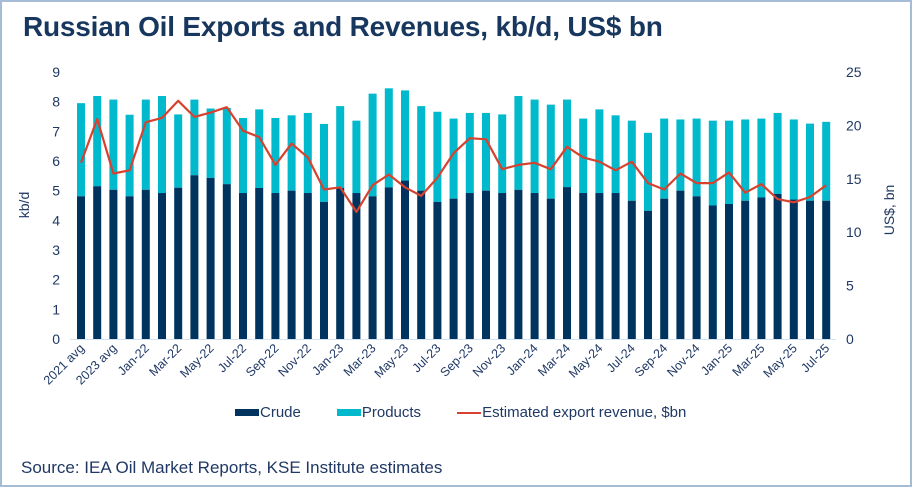  I want to click on y-tick-right: 25, so click(854, 72).